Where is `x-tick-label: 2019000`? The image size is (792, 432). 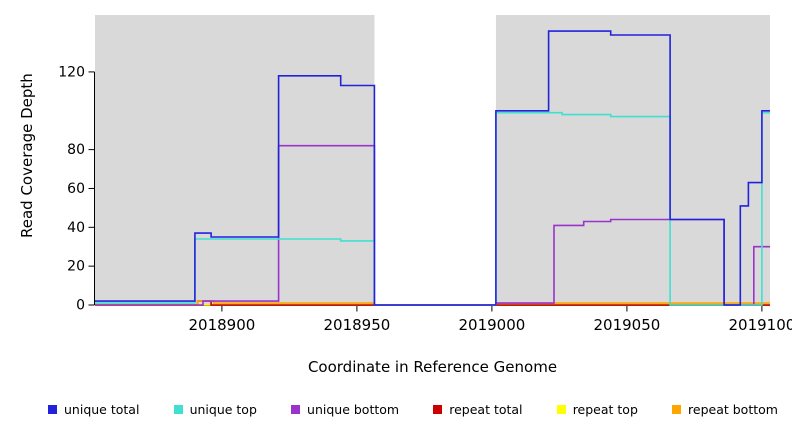 x-tick-label: 2019000 is located at coordinates (491, 325).